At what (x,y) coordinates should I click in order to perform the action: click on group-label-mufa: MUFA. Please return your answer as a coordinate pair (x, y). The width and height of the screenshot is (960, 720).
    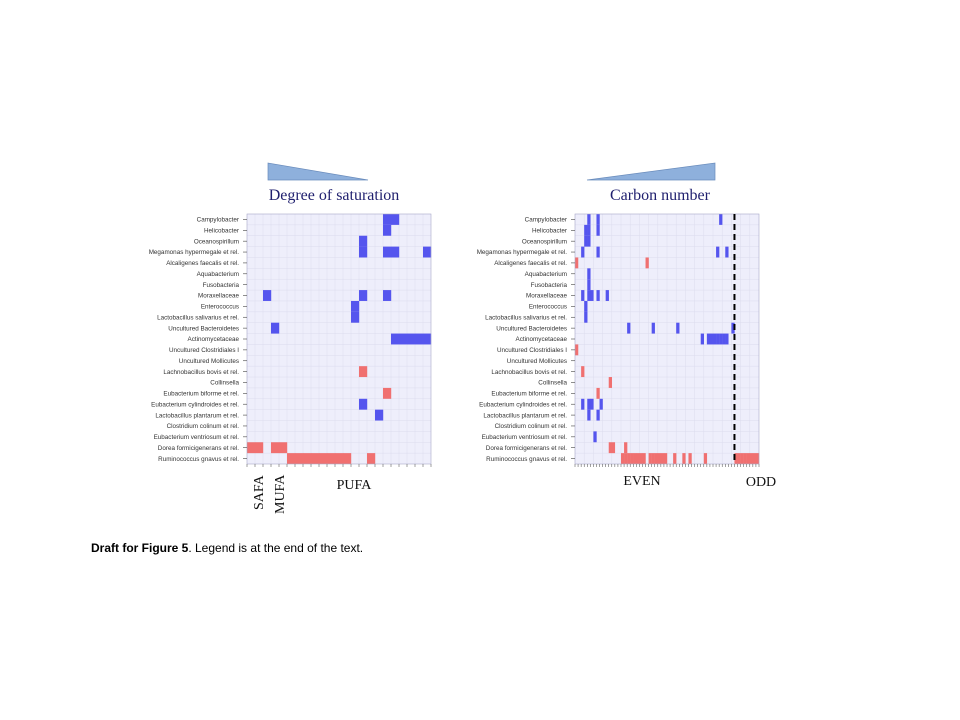
    Looking at the image, I should click on (280, 494).